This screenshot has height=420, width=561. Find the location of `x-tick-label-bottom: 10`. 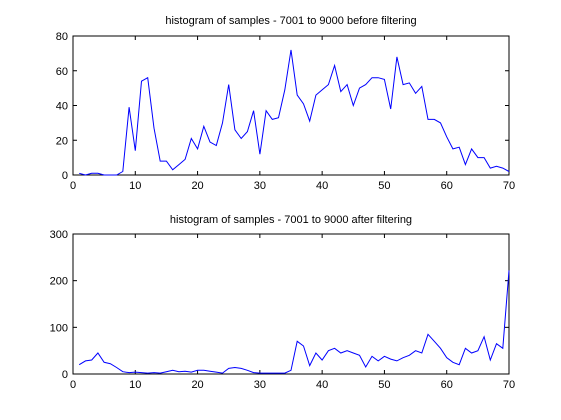

x-tick-label-bottom: 10 is located at coordinates (135, 385).